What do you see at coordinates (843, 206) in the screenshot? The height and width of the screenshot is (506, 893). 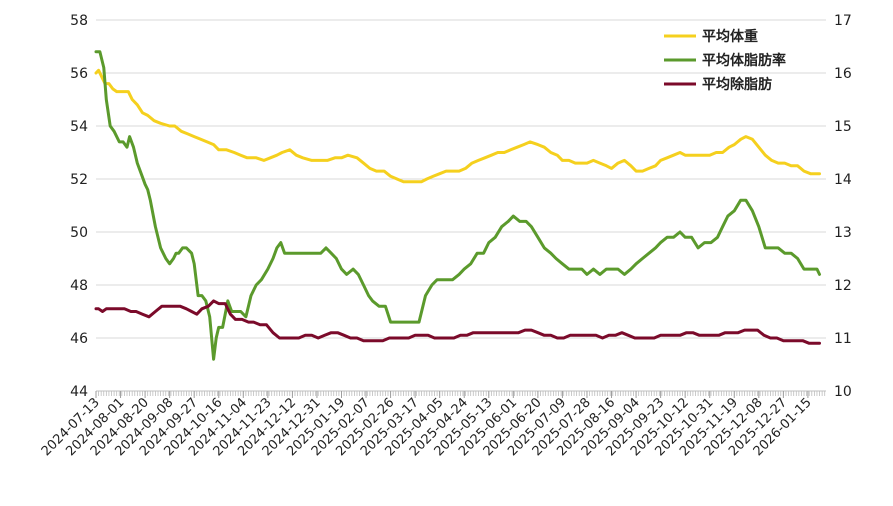 I see `y-axis-right: 10 11 12 13 14 15 16 17` at bounding box center [843, 206].